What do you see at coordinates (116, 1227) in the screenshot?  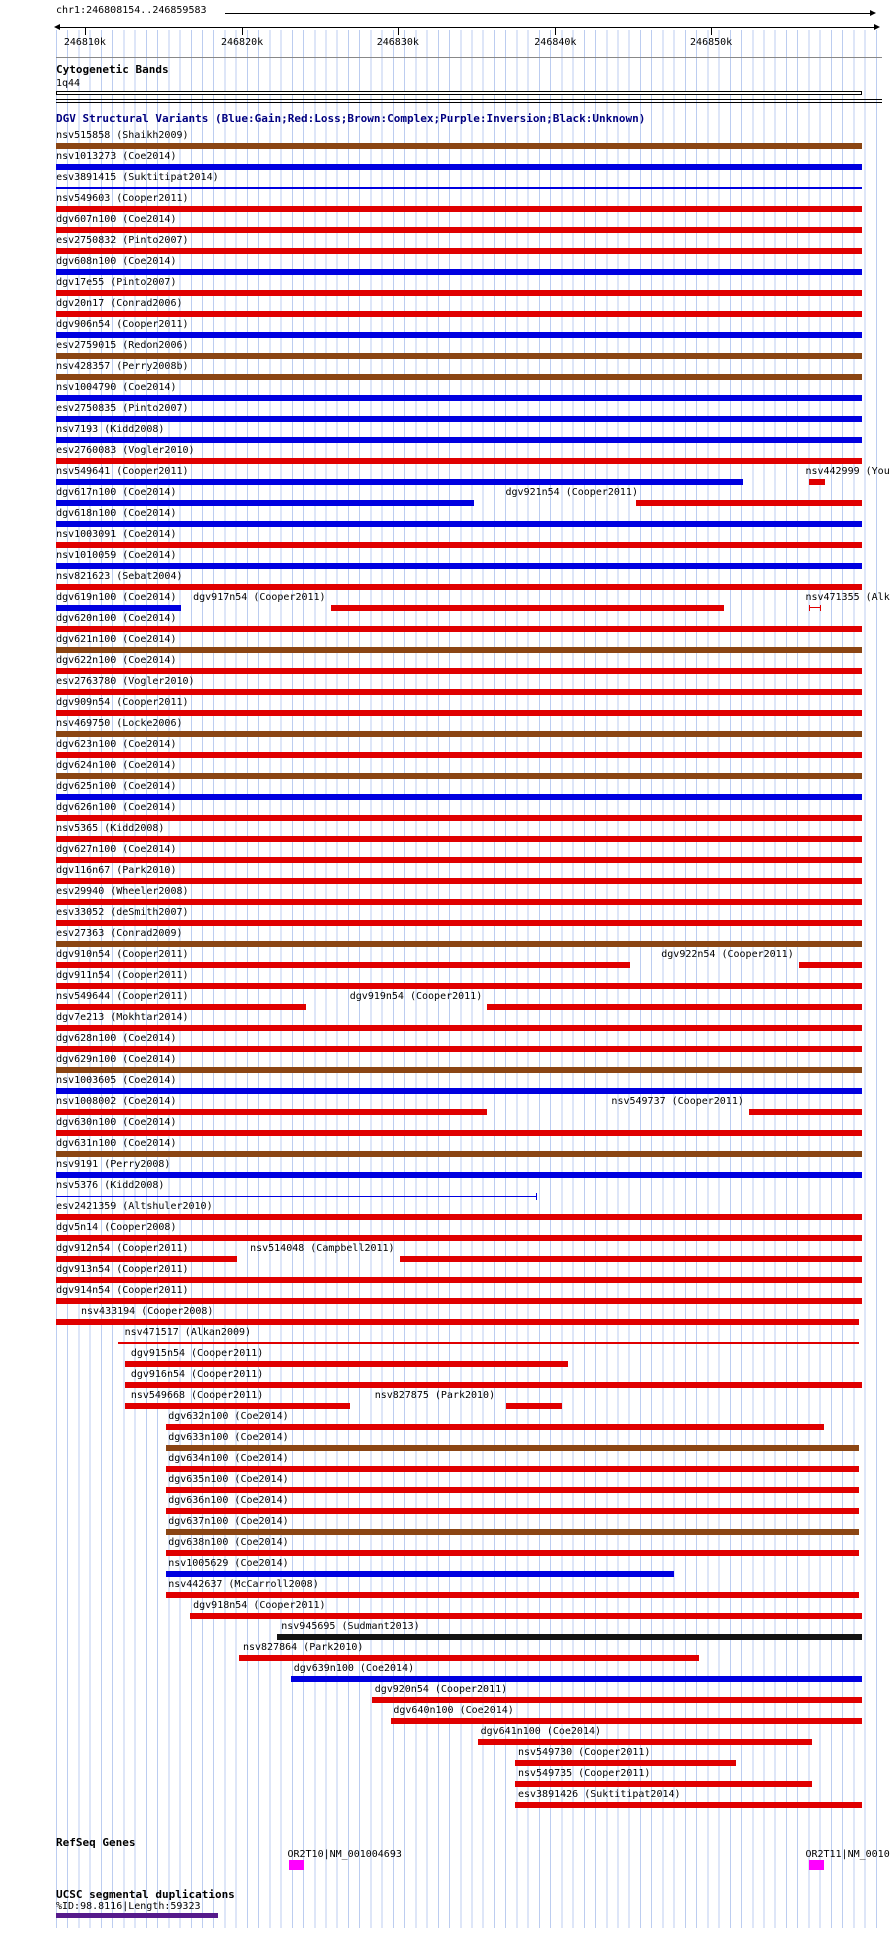 I see `variant-label: dgv5n14 (Cooper2008)` at bounding box center [116, 1227].